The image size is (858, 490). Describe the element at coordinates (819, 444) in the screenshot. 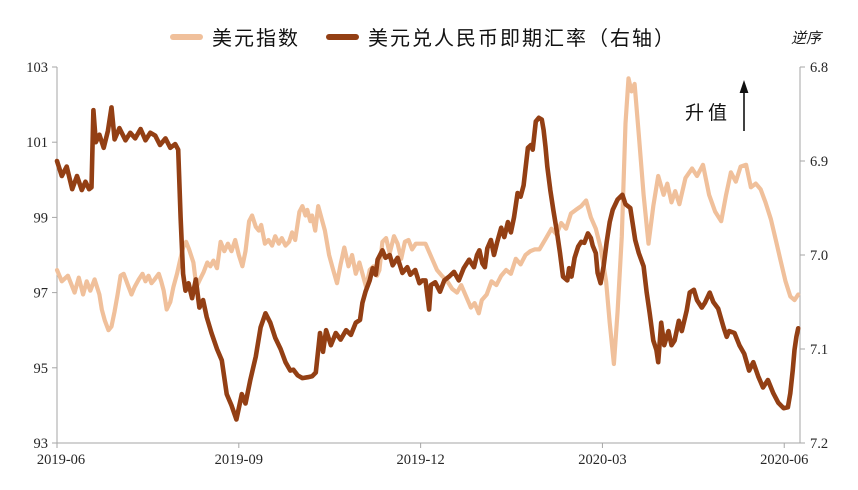

I see `y-axis-right-tick-label: 7.2` at that location.